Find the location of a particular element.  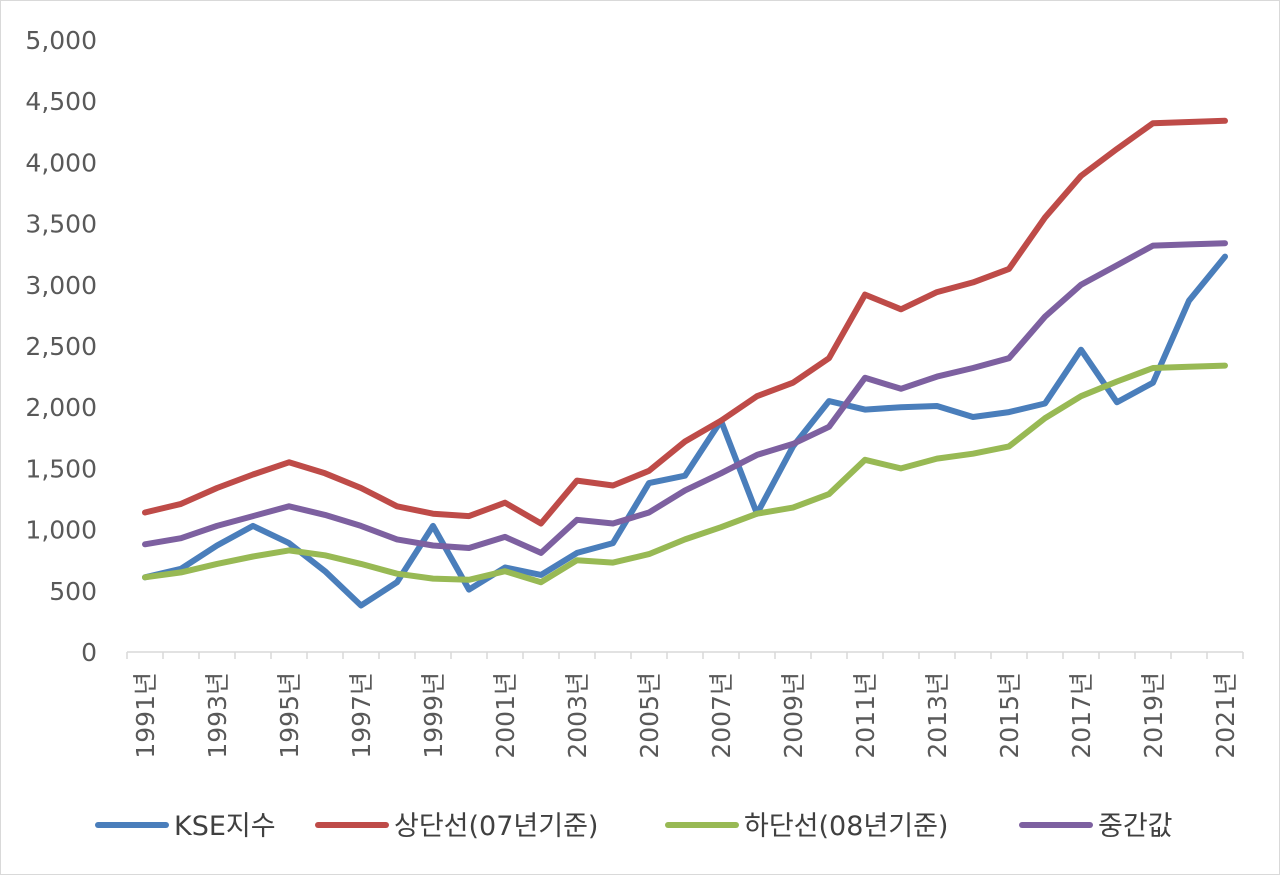

legend: KSE지수 상단선(07년기준) 하단선(08년기준) 중간값 is located at coordinates (634, 826).